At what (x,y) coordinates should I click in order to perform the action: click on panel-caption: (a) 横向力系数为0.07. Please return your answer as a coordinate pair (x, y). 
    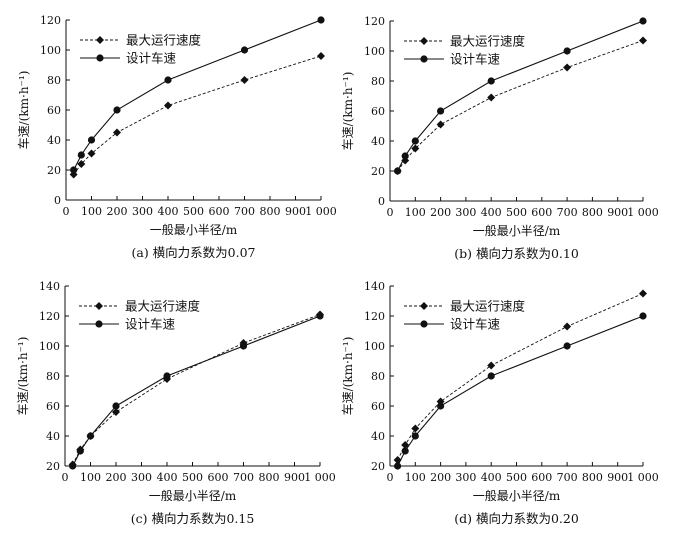
    Looking at the image, I should click on (193, 252).